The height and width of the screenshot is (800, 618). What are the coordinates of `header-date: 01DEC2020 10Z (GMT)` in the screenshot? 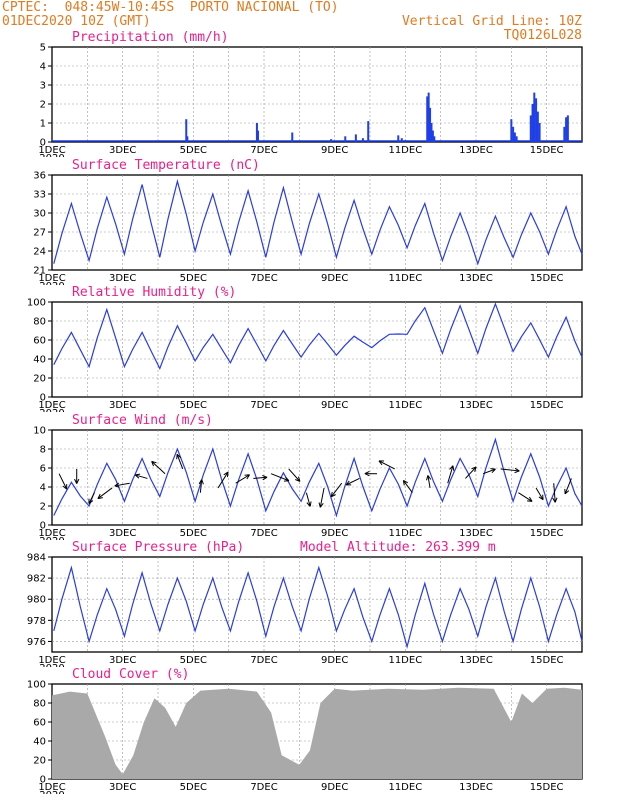 It's located at (76, 21).